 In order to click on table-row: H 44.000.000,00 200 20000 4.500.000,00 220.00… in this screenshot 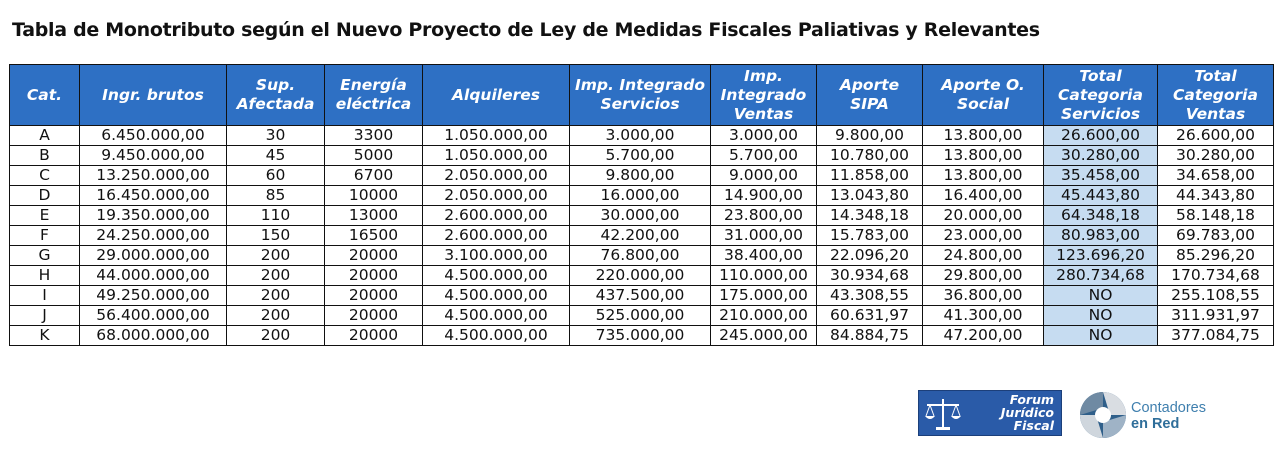, I will do `click(641, 275)`.